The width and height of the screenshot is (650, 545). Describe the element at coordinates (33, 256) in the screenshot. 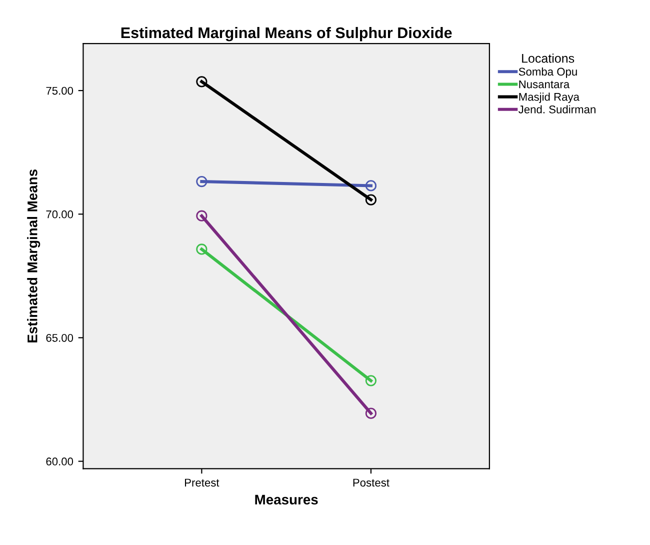

I see `y-axis-title: Estimated Marginal Means` at that location.